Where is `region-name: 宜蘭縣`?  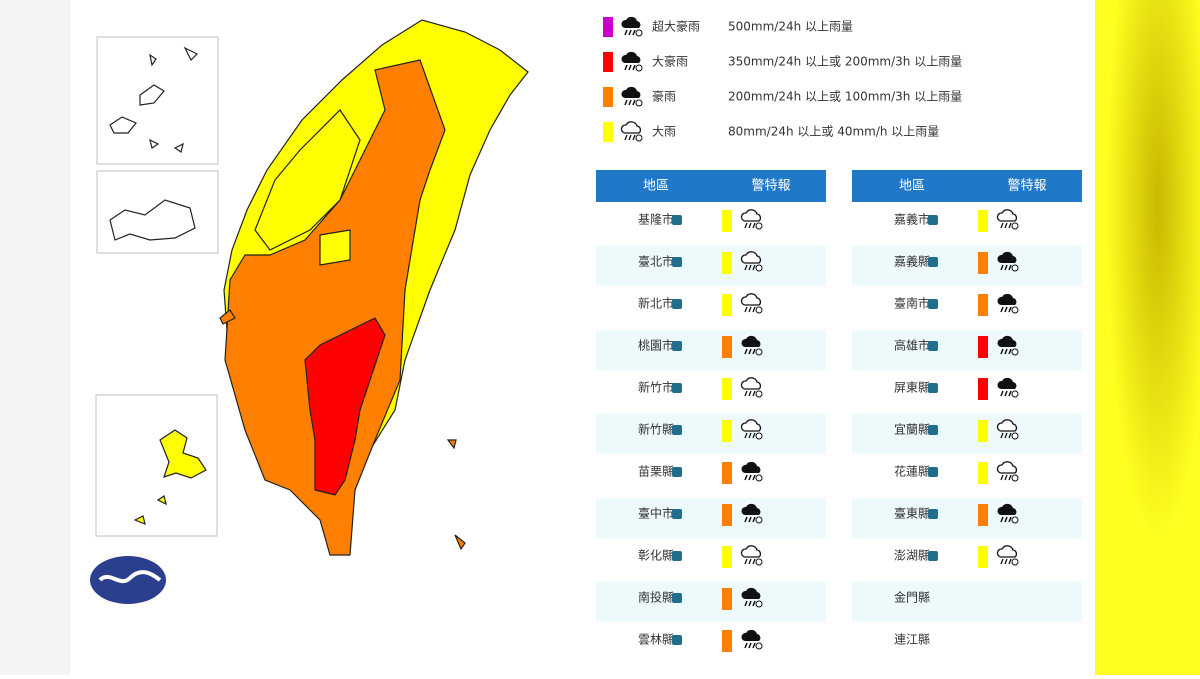
region-name: 宜蘭縣 is located at coordinates (912, 429).